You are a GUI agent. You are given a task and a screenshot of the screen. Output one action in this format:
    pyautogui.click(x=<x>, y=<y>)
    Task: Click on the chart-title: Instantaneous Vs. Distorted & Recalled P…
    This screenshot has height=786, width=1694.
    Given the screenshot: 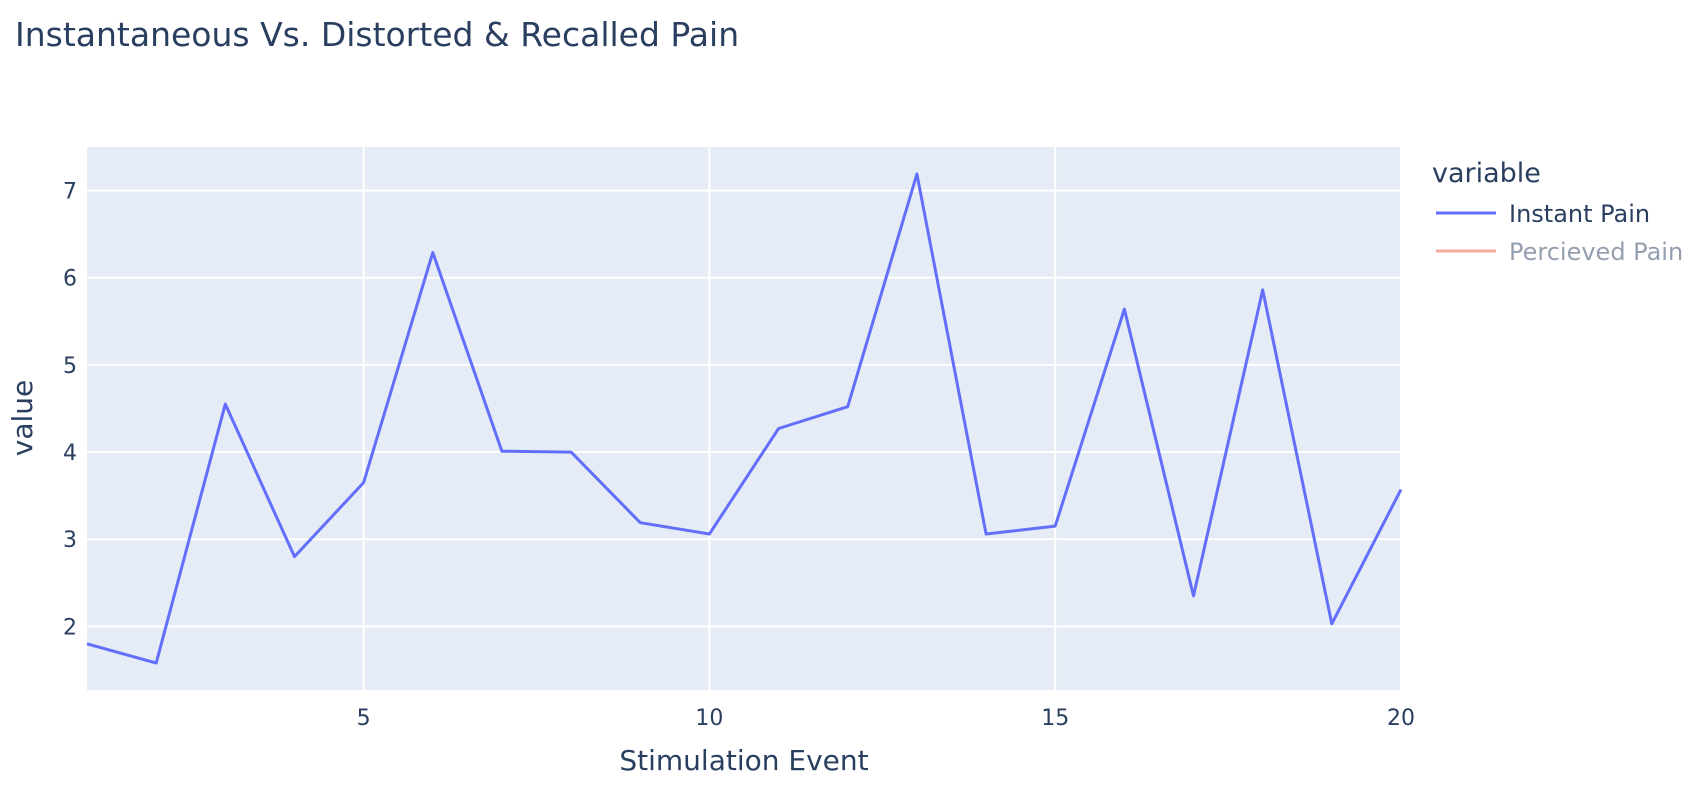 What is the action you would take?
    pyautogui.click(x=377, y=34)
    